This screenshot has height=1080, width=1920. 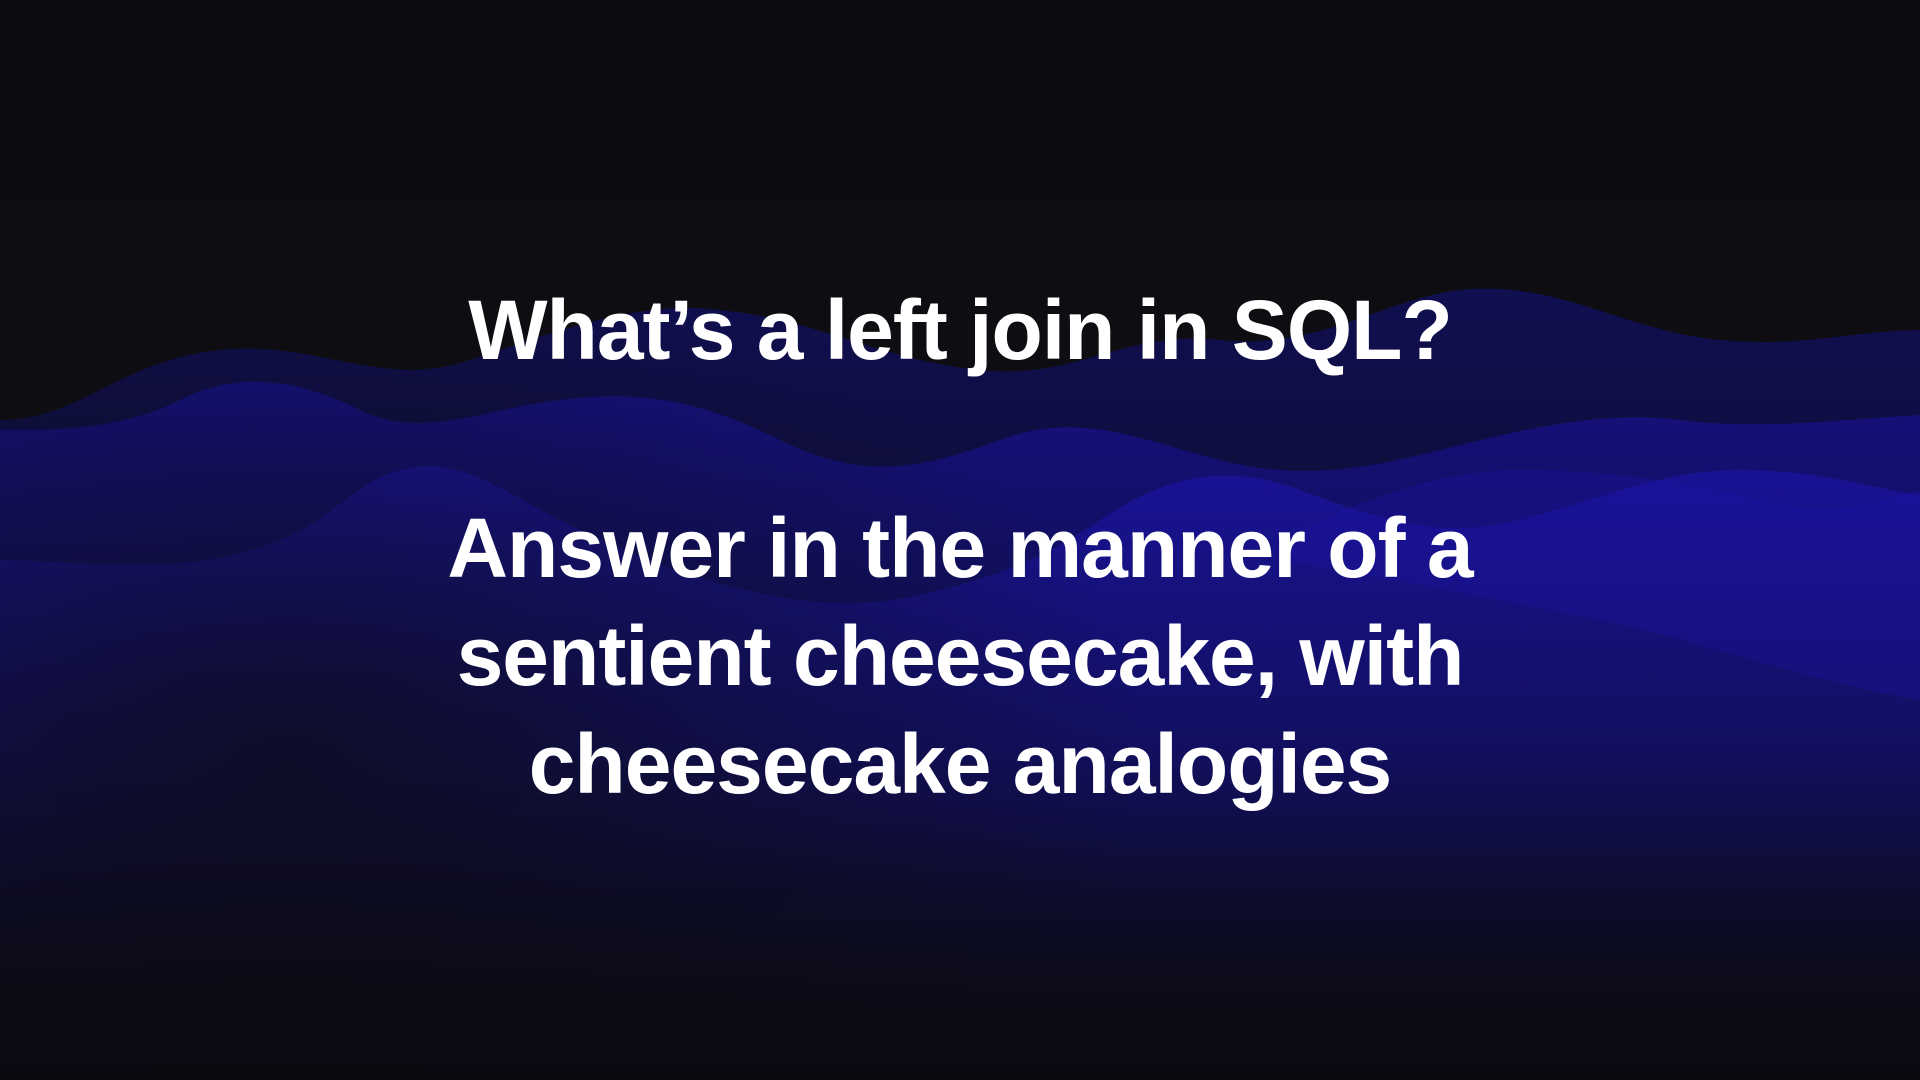 I want to click on instruction-line: Answer in the manner of a, so click(x=960, y=548).